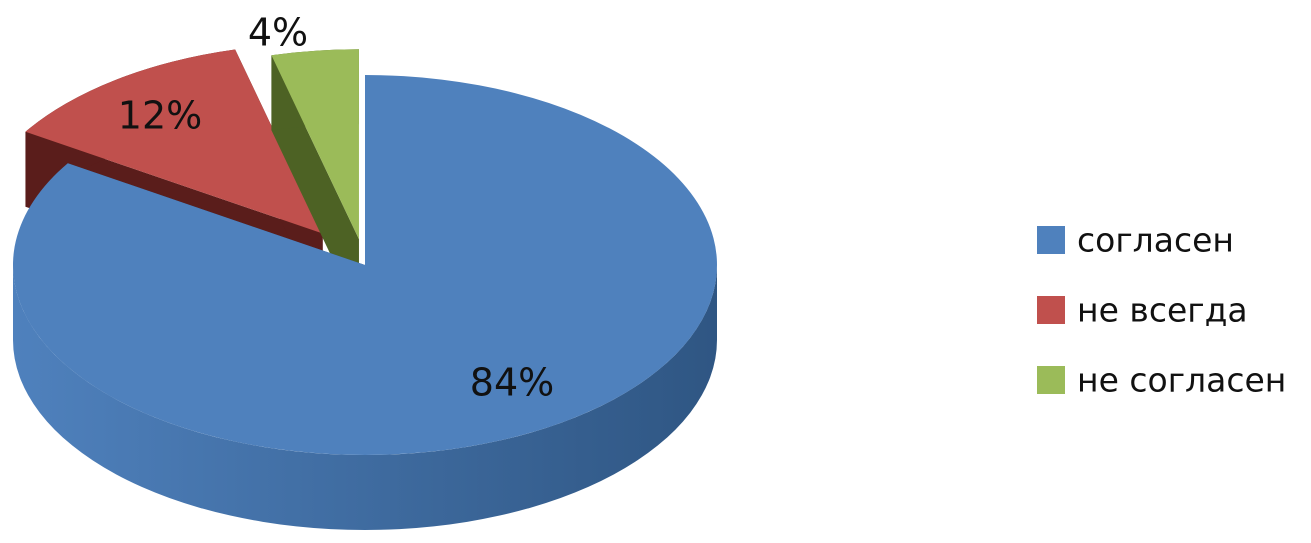  I want to click on legend-item-disagree: не согласен, so click(1161, 380).